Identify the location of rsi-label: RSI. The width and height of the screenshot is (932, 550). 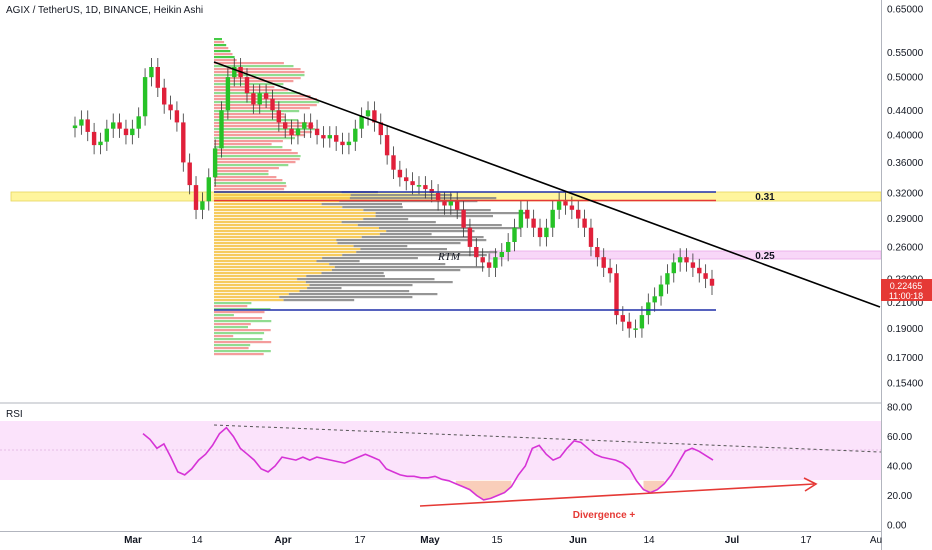
(14, 414).